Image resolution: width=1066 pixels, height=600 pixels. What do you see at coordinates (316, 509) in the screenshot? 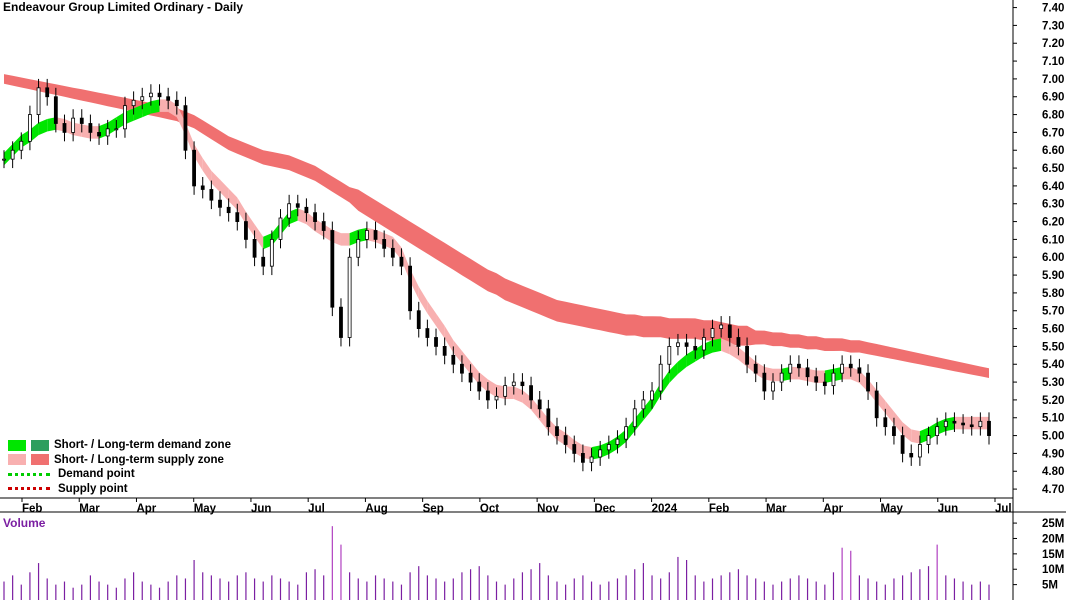
I see `x-tick-label: Jul` at bounding box center [316, 509].